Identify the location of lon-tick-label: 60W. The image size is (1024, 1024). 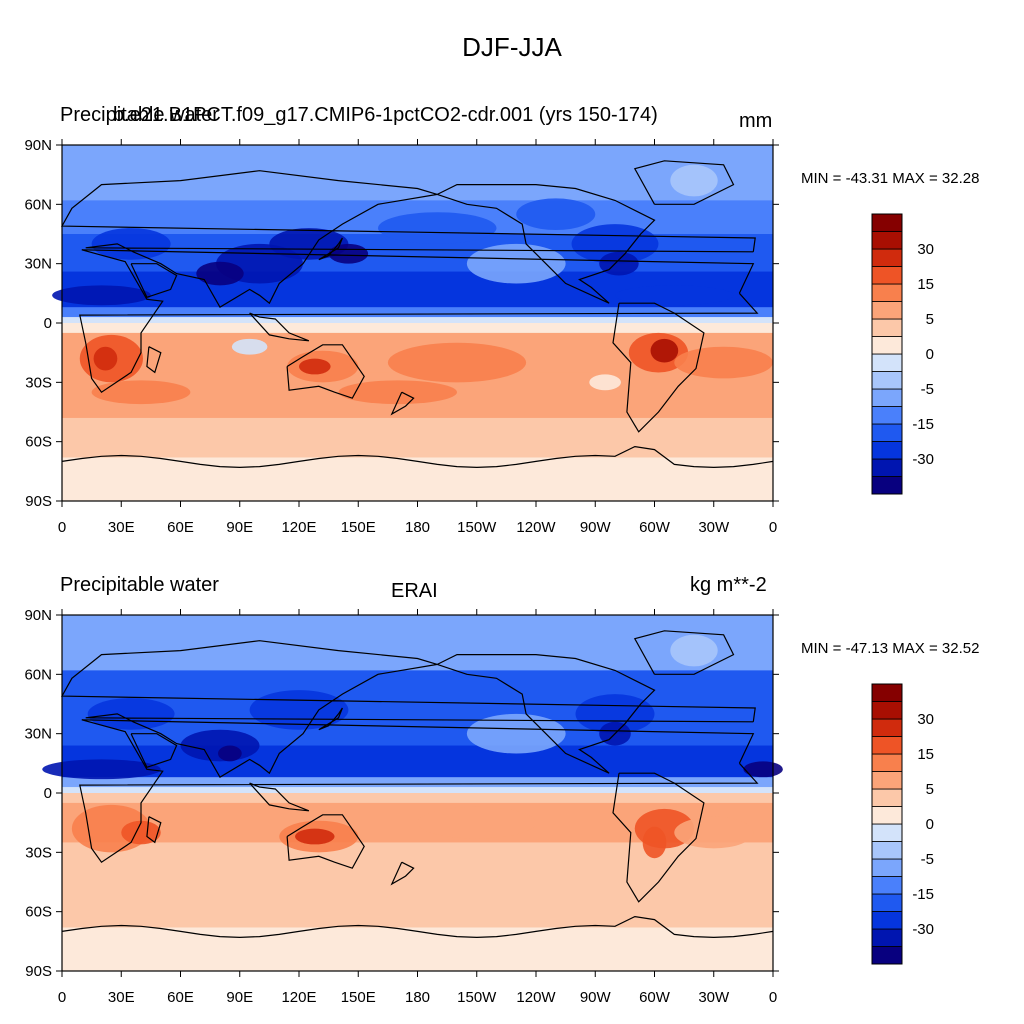
(655, 997).